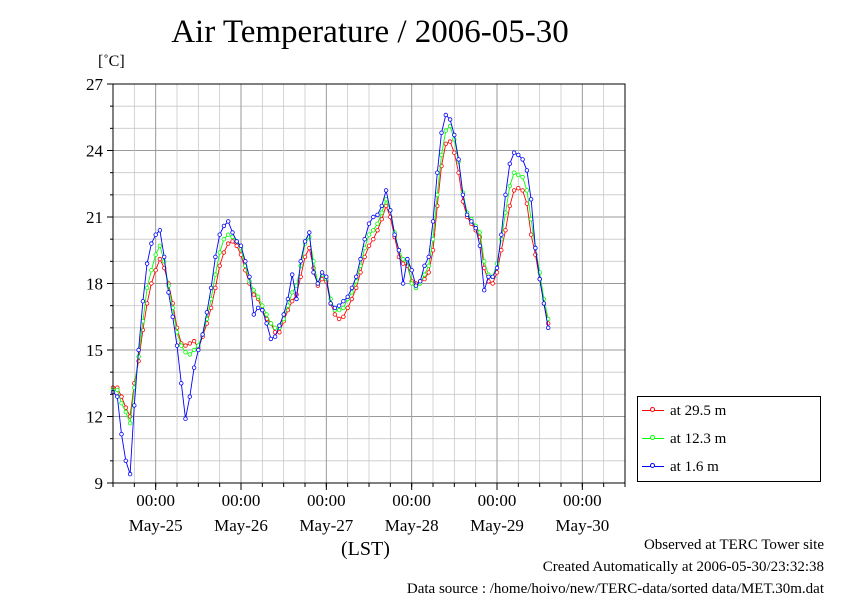 Image resolution: width=842 pixels, height=598 pixels. What do you see at coordinates (412, 525) in the screenshot?
I see `x-tick-date-label: May-28` at bounding box center [412, 525].